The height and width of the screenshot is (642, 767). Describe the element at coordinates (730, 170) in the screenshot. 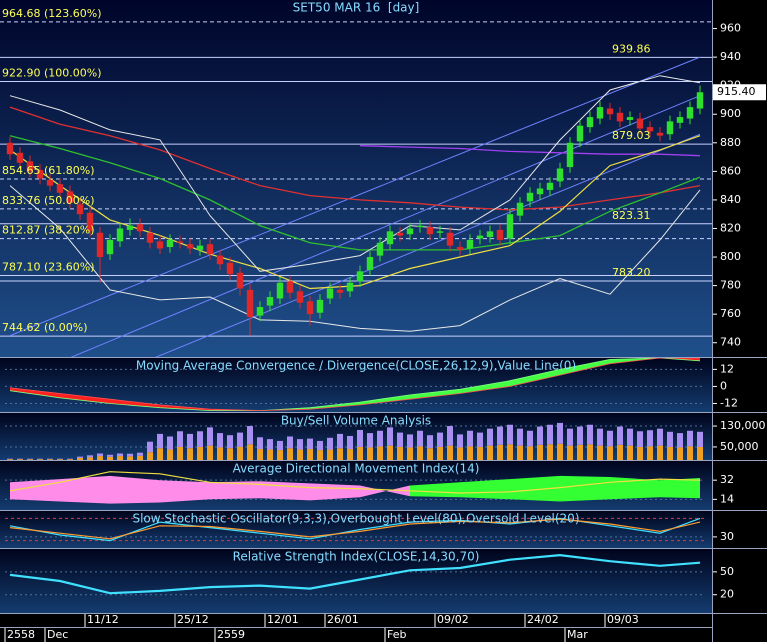

I see `y-tick-label: 860` at that location.